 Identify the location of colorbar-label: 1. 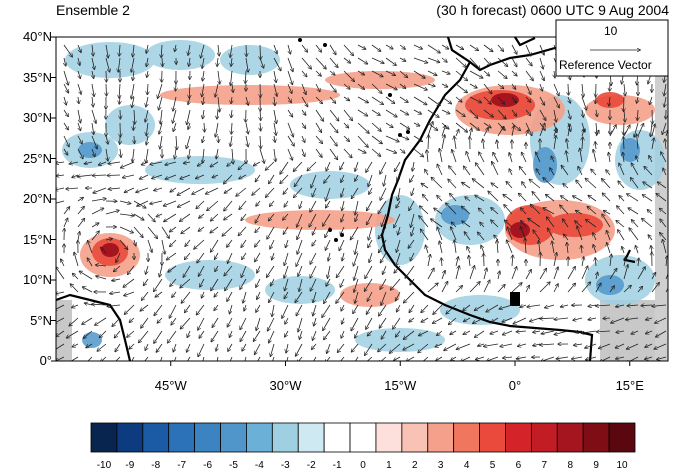
(389, 465).